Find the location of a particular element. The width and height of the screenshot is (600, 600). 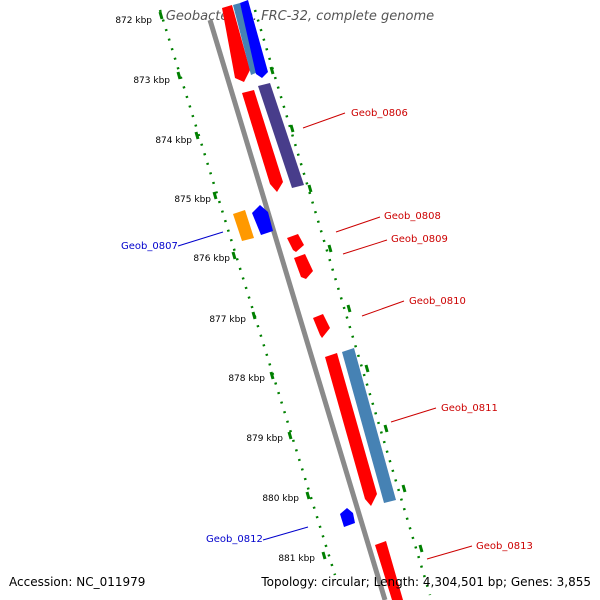

tick-label: 880 kbp is located at coordinates (280, 499).